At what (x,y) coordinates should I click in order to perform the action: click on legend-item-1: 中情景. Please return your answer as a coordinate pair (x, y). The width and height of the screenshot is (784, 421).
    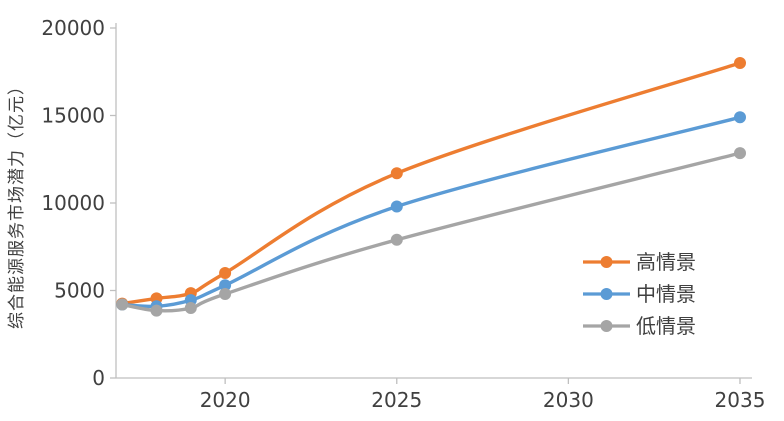
    Looking at the image, I should click on (639, 294).